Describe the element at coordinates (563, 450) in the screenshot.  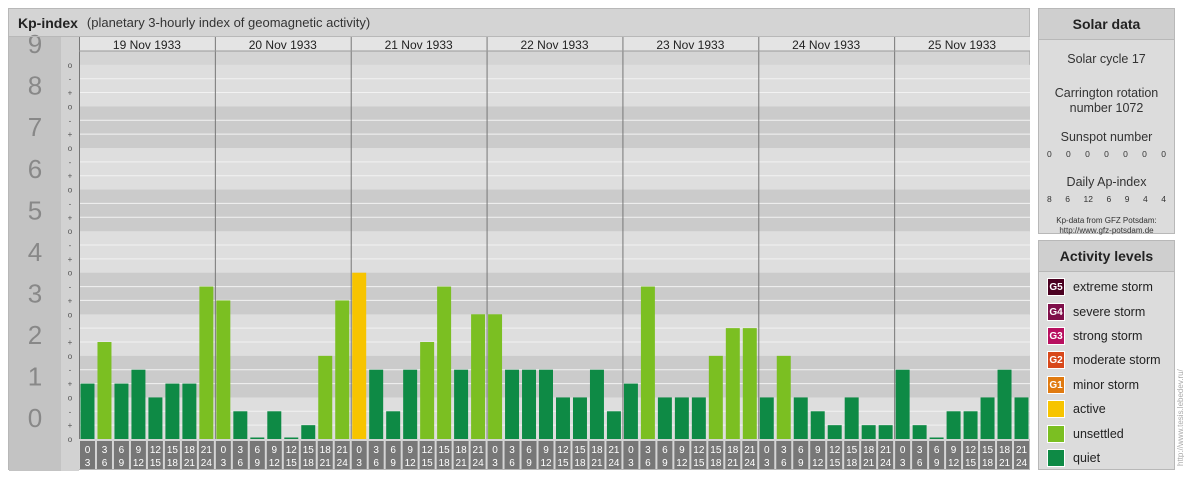
I see `hour-start-label: 12` at that location.